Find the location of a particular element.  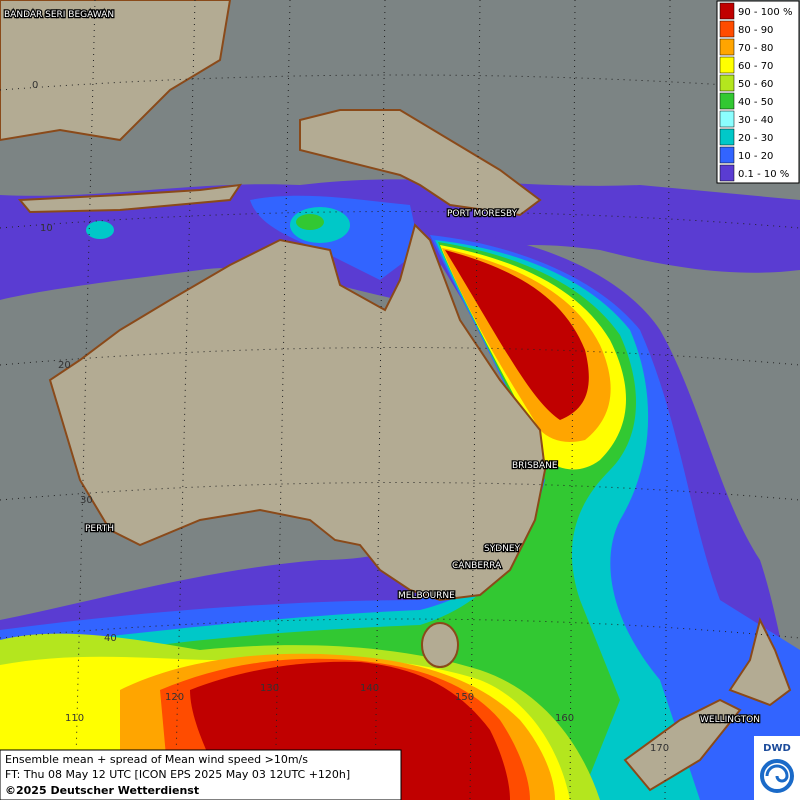

longitude-label: 130 is located at coordinates (269, 688).